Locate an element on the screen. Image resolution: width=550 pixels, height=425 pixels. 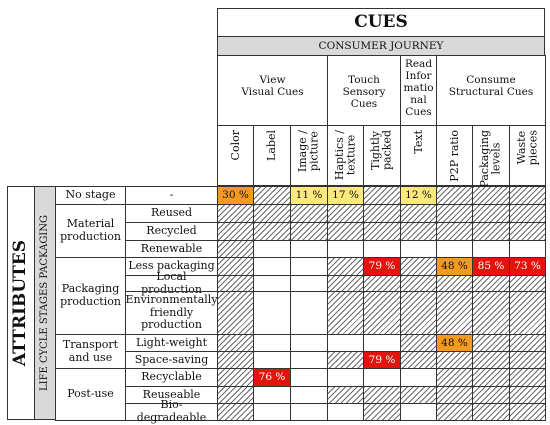
row-label-text-1: Reused is located at coordinates (171, 213).